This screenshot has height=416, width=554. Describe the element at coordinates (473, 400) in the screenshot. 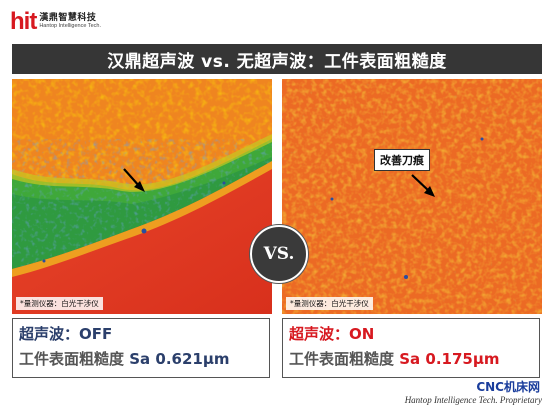

I see `proprietary-footer: Hantop Intelligence Tech. Proprietary` at that location.